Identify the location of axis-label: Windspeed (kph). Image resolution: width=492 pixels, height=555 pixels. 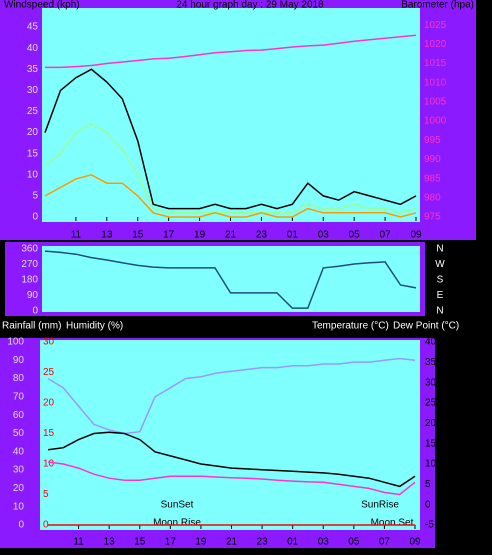
(42, 5).